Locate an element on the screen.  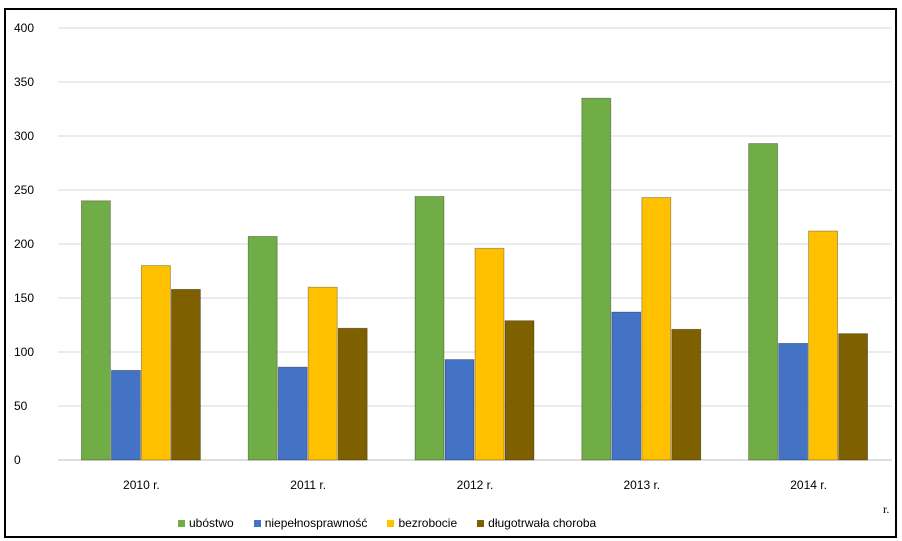
y-axis-labels: 0 50 100 150 200 250 300 350 400 is located at coordinates (24, 244).